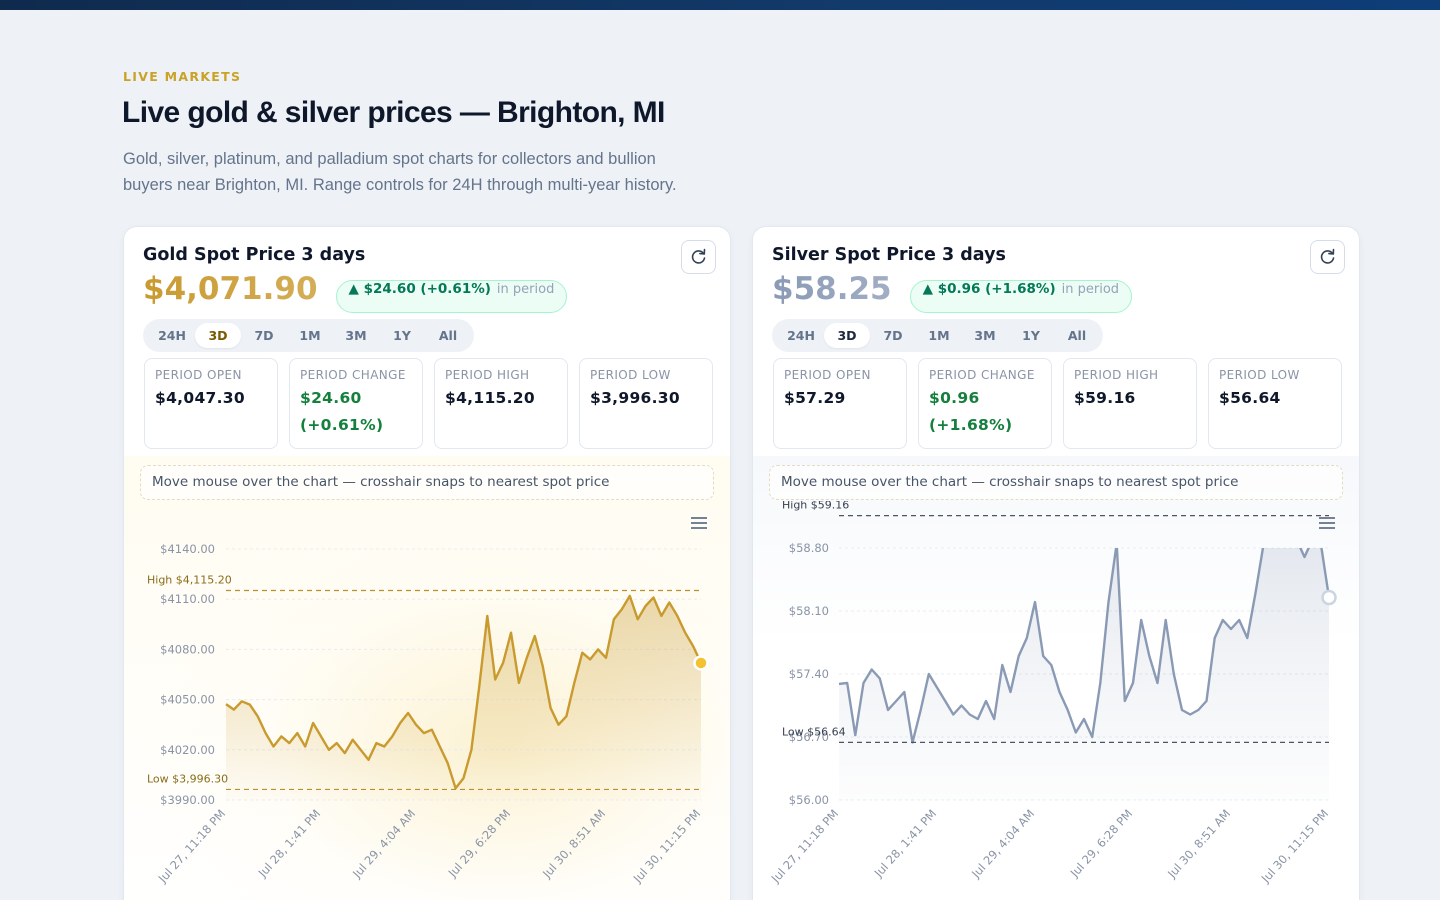 The width and height of the screenshot is (1440, 900). What do you see at coordinates (182, 76) in the screenshot?
I see `eyebrow: LIVE MARKETS` at bounding box center [182, 76].